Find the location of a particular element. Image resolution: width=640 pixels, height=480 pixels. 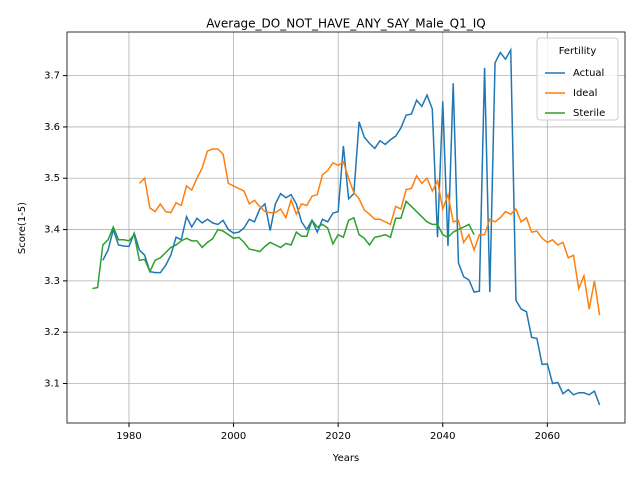

y-tick-label: 3.3 is located at coordinates (52, 281).